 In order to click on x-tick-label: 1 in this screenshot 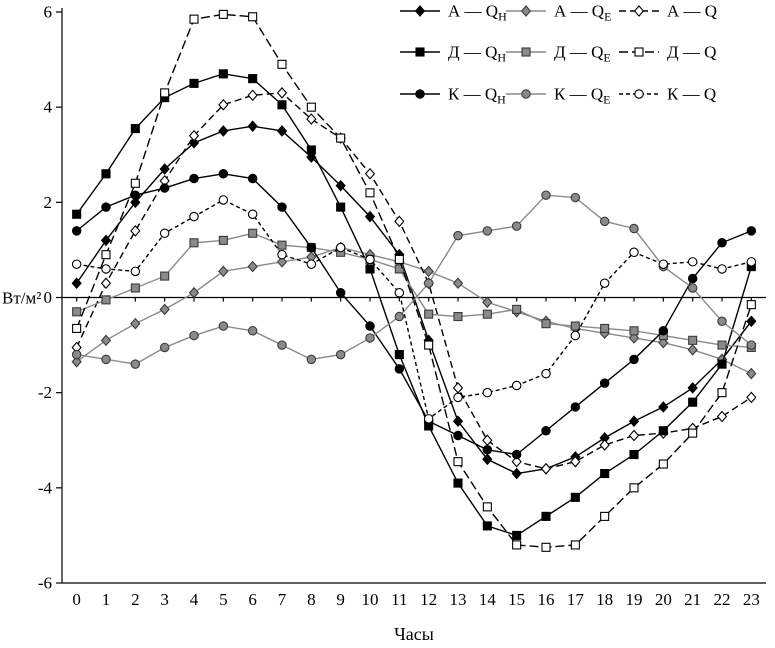, I will do `click(106, 599)`.